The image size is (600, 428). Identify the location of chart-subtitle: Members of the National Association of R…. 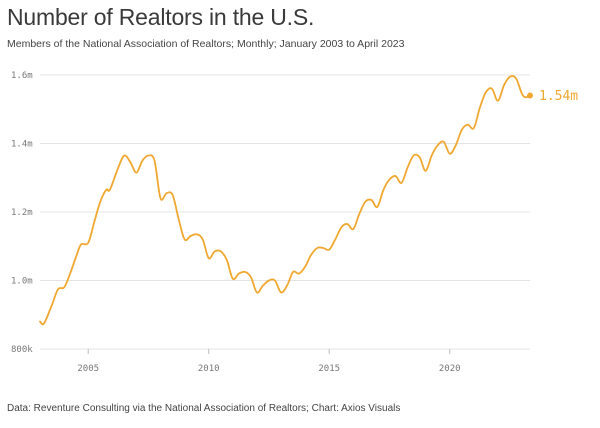
(206, 44).